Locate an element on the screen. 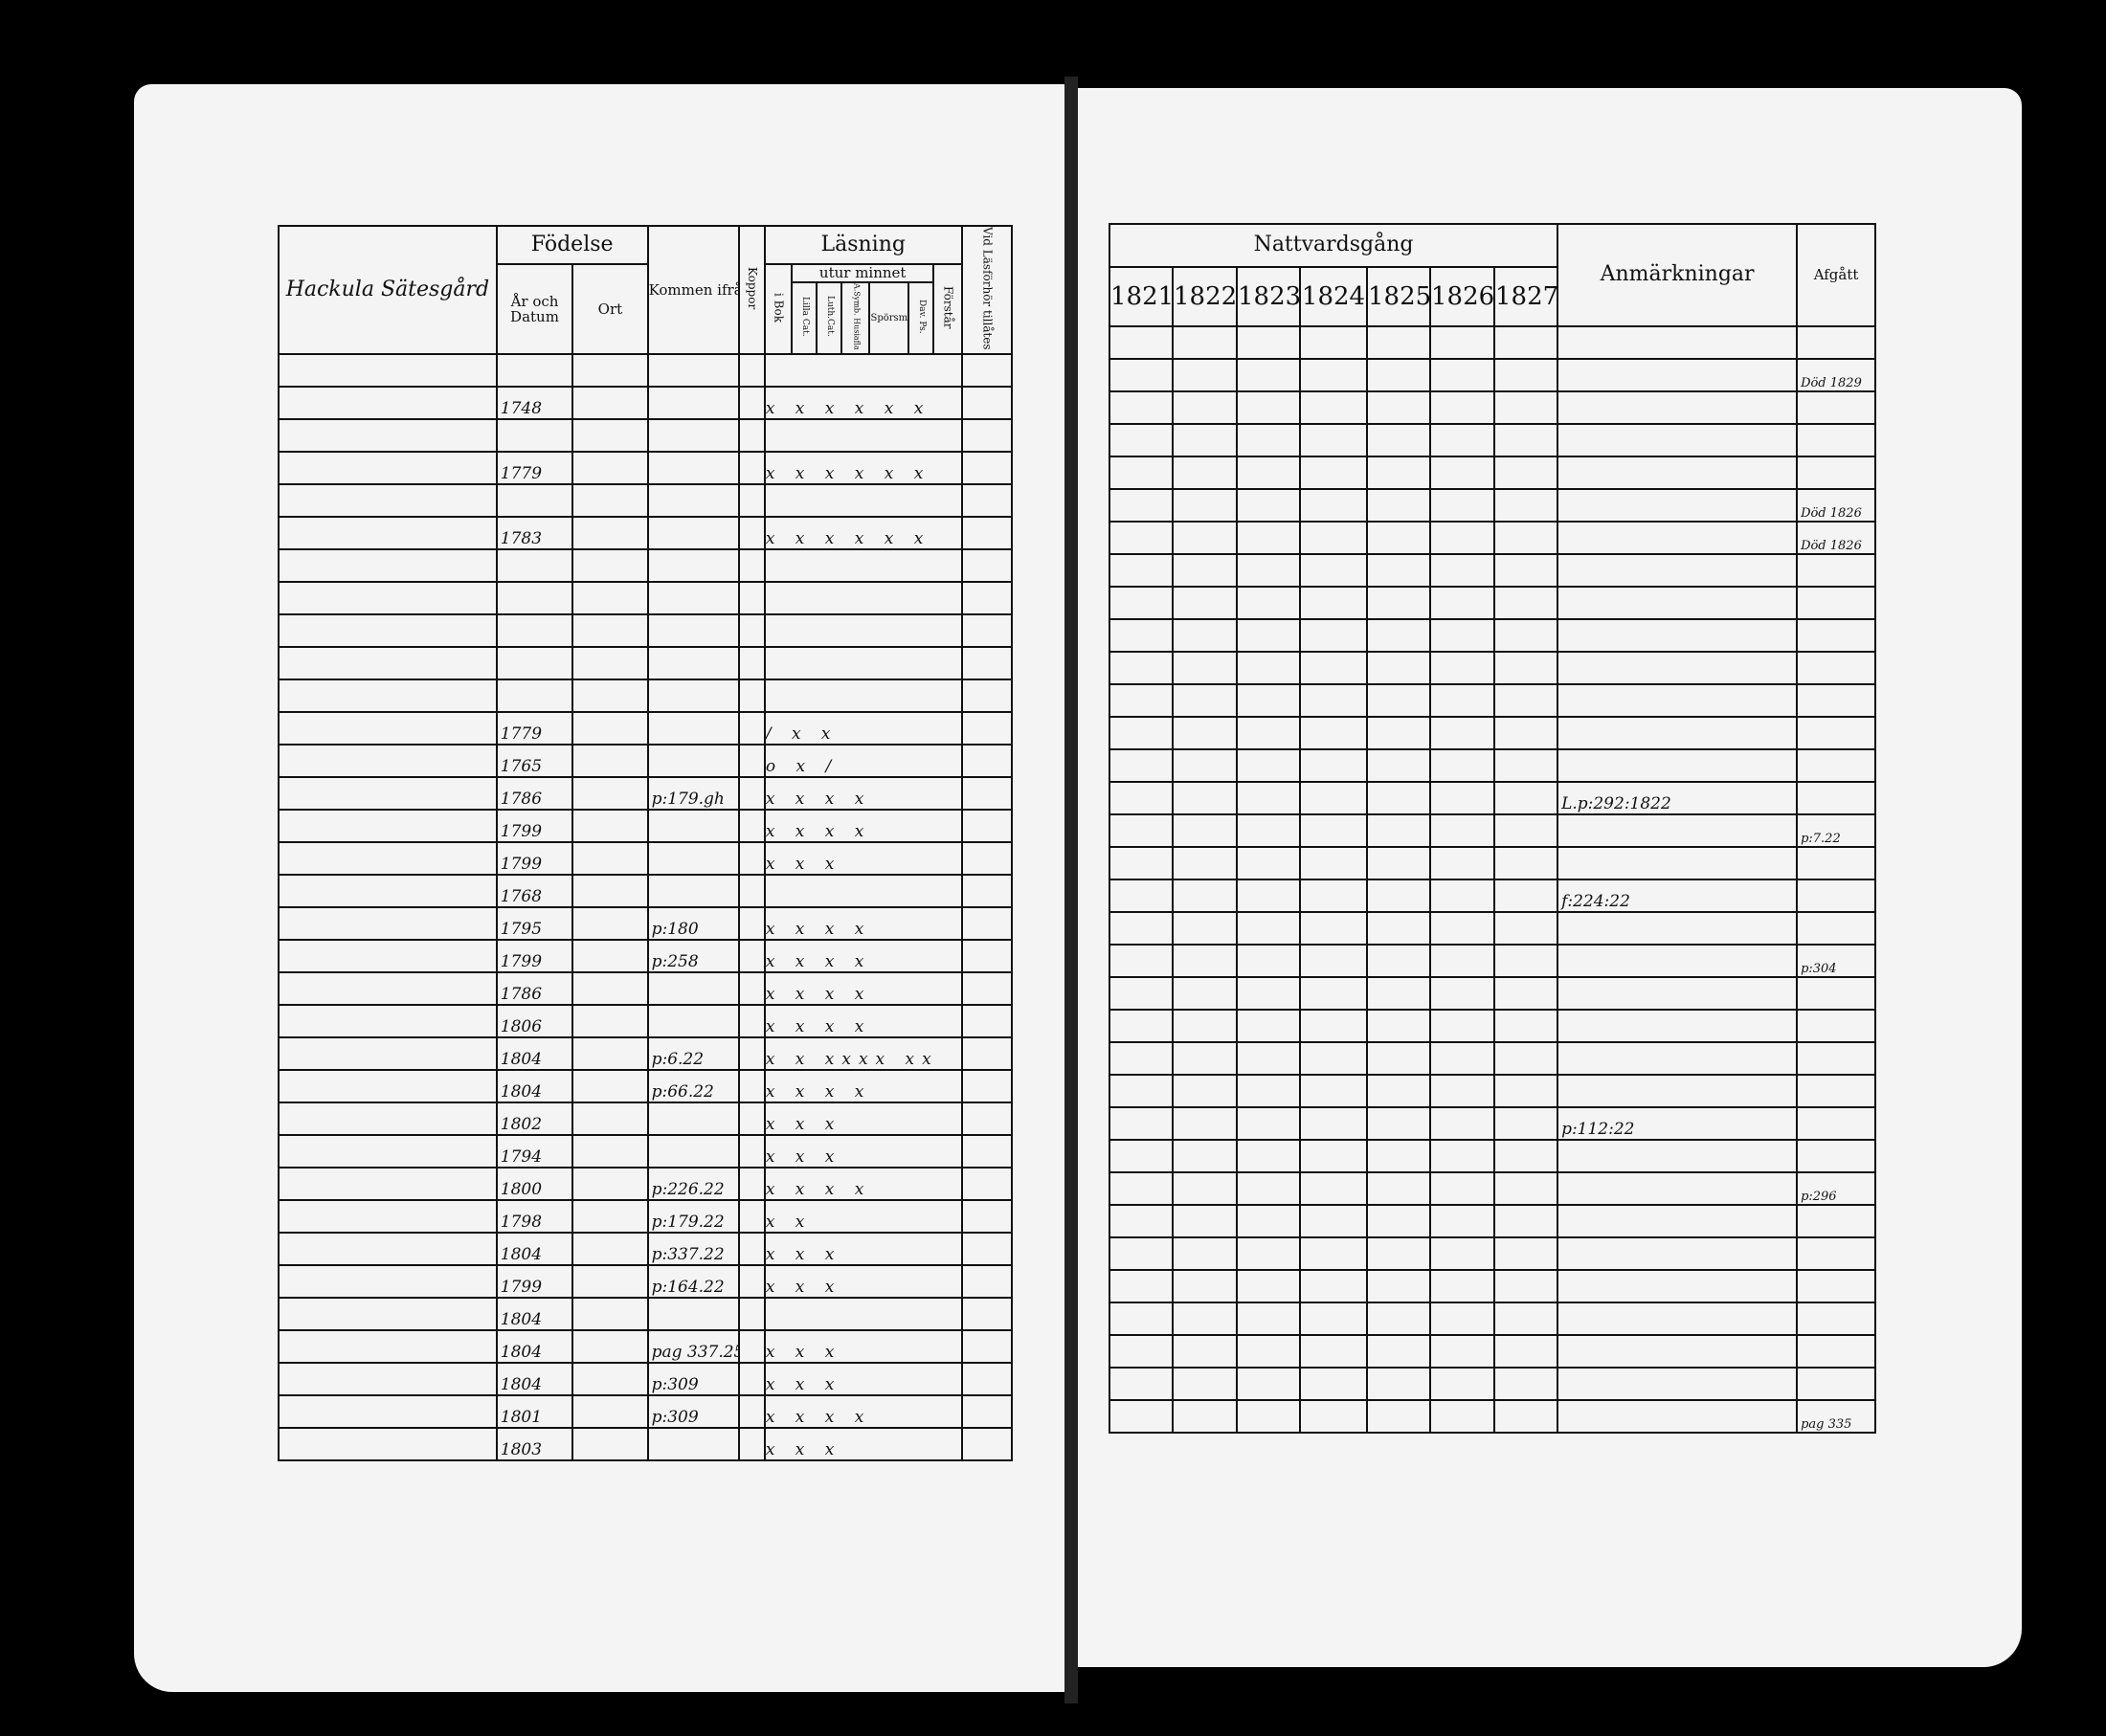 The image size is (2106, 1736). table-row: 1799 x x x is located at coordinates (646, 859).